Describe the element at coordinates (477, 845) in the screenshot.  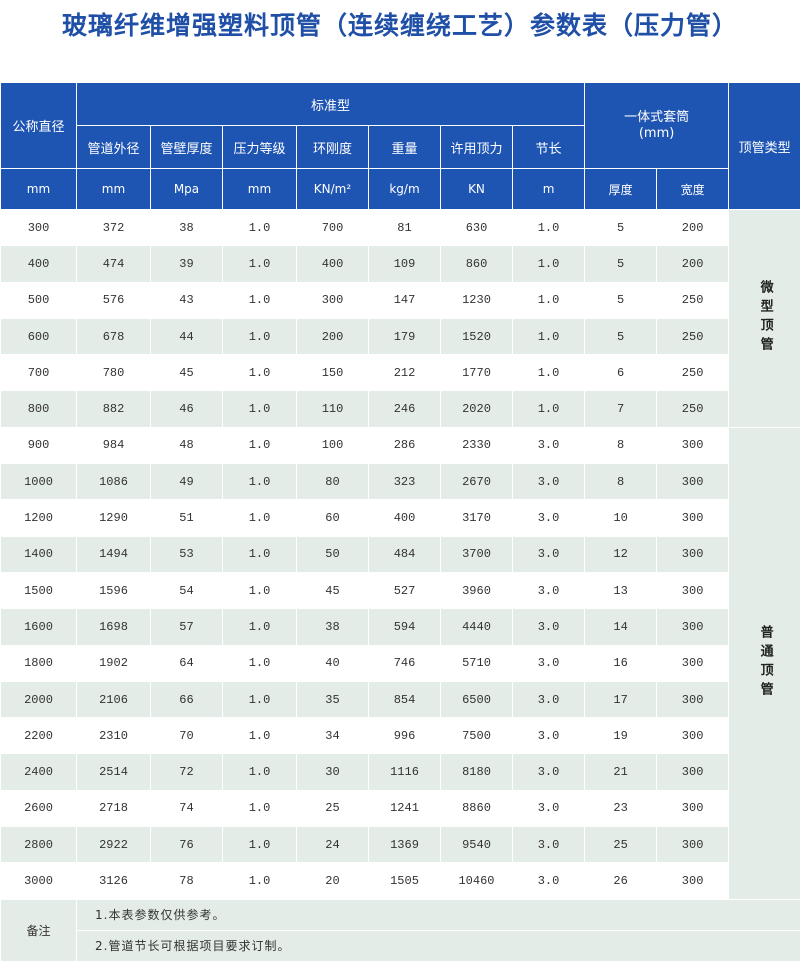
I see `table-cell: 9540` at that location.